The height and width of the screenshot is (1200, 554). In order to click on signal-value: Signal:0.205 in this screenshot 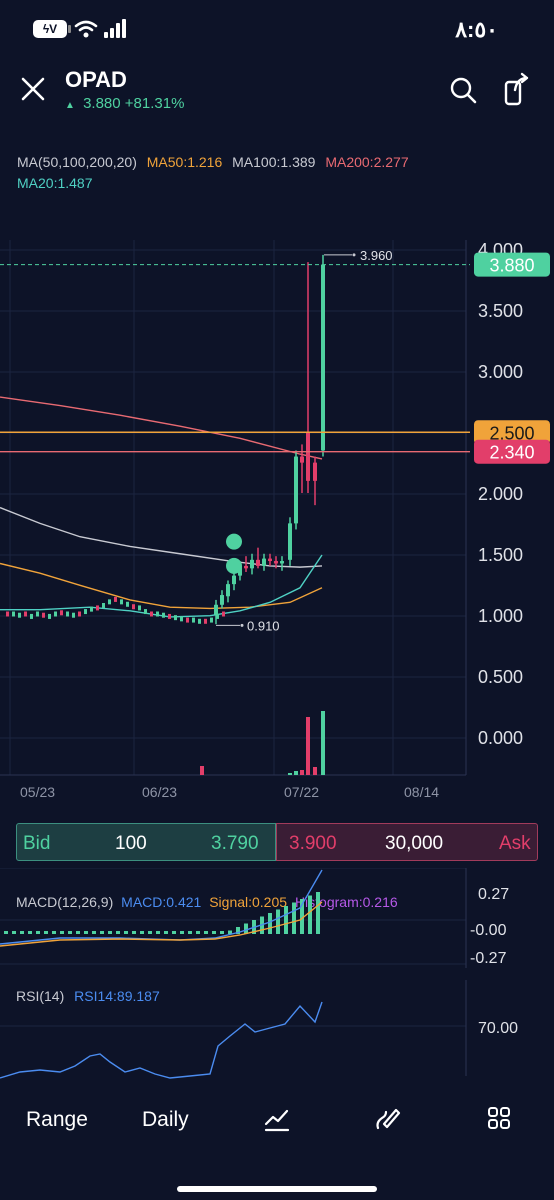, I will do `click(248, 902)`.